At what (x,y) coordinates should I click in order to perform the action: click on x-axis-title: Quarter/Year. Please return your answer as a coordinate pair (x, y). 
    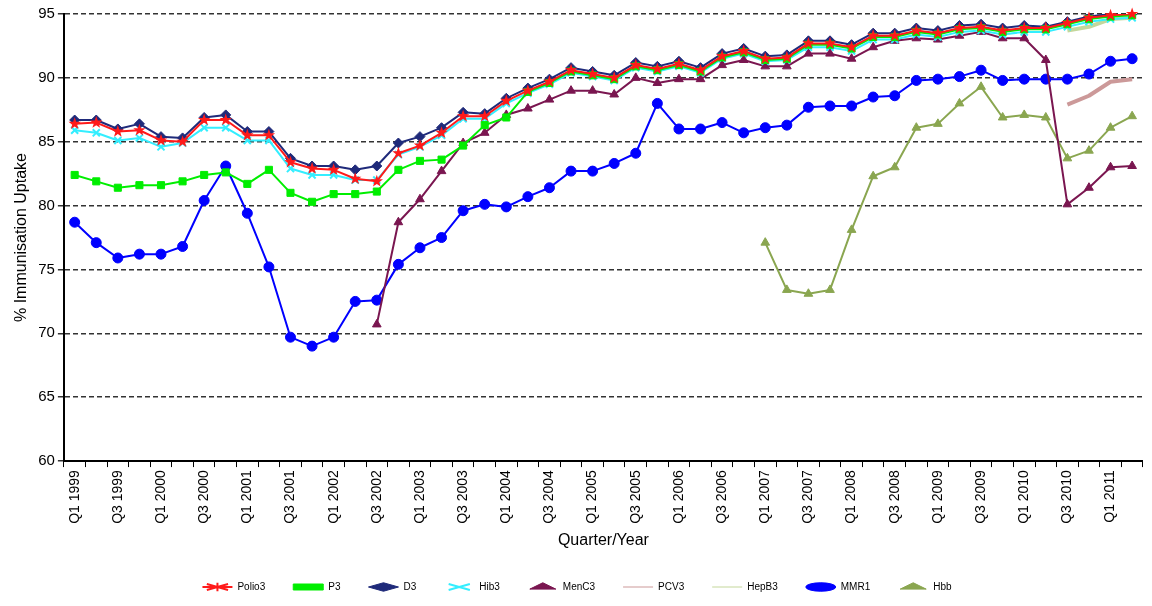
    Looking at the image, I should click on (603, 539).